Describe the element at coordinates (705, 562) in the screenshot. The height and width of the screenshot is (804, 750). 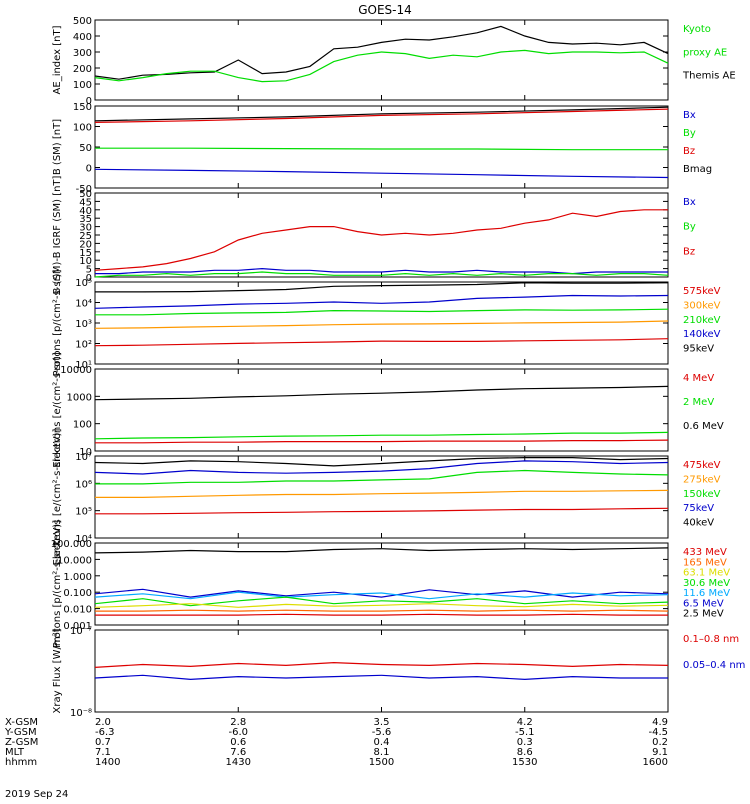
I see `legend-entry: 165 MeV` at that location.